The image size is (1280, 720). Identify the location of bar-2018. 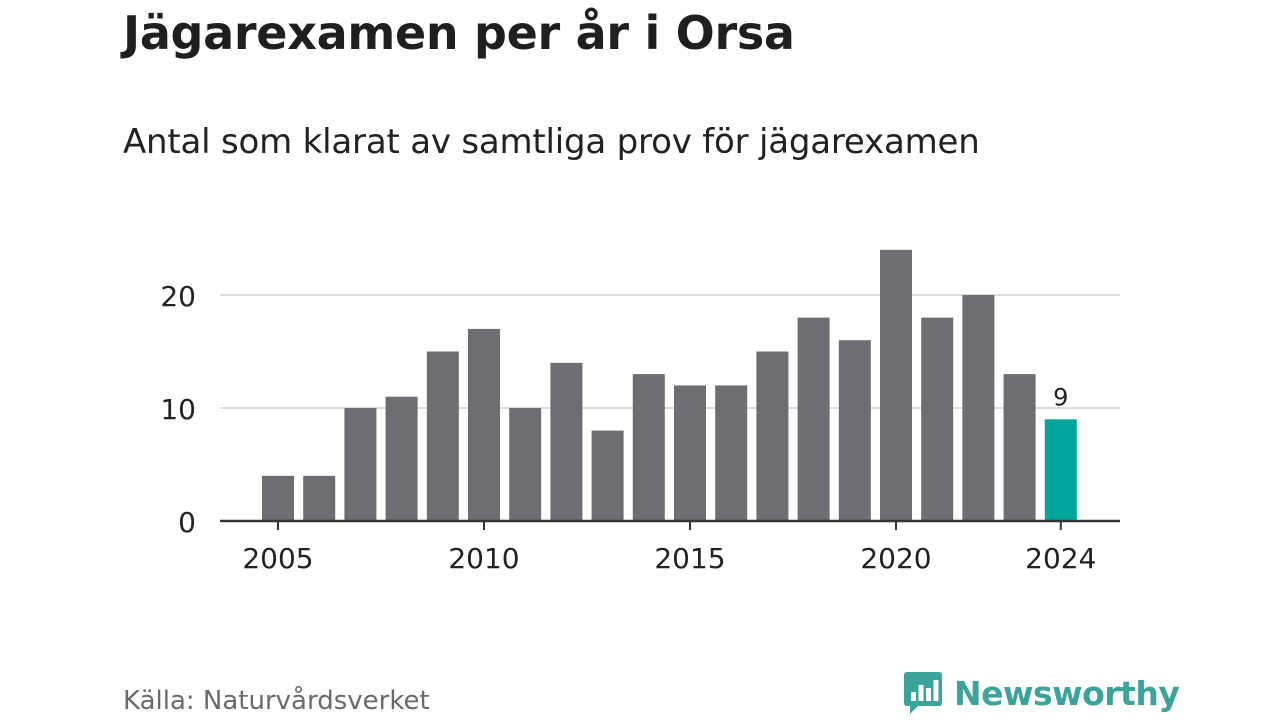
(813, 419).